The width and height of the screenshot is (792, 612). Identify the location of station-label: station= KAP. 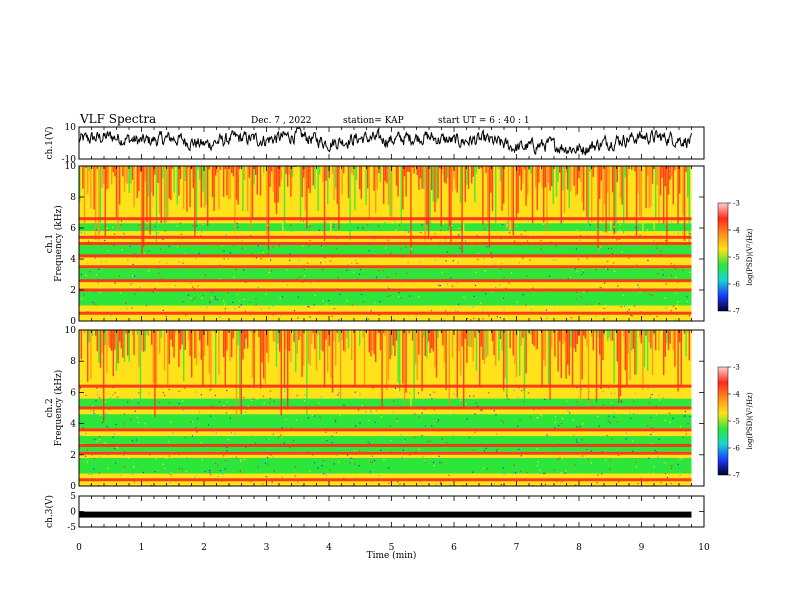
(373, 121).